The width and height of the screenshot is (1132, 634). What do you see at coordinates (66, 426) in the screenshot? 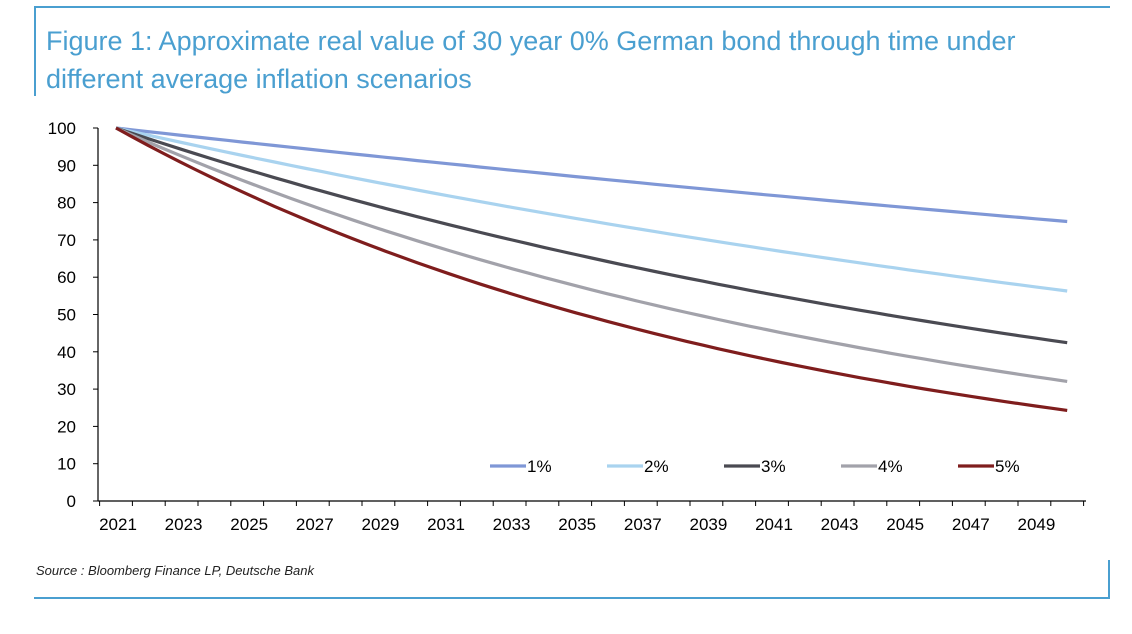
I see `y-tick-label: 20` at bounding box center [66, 426].